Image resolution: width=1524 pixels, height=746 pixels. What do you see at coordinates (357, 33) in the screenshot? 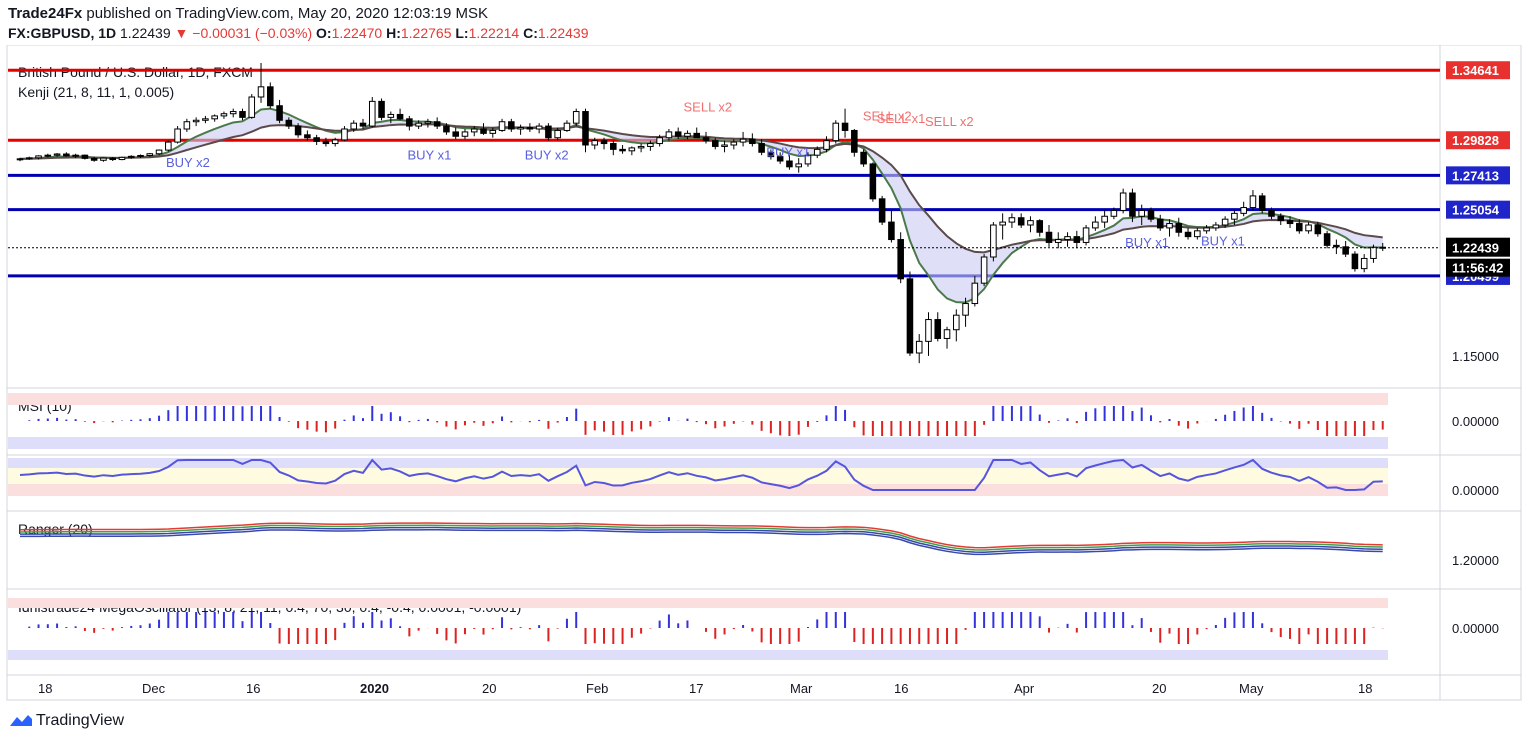
I see `open-value: 1.22470` at bounding box center [357, 33].